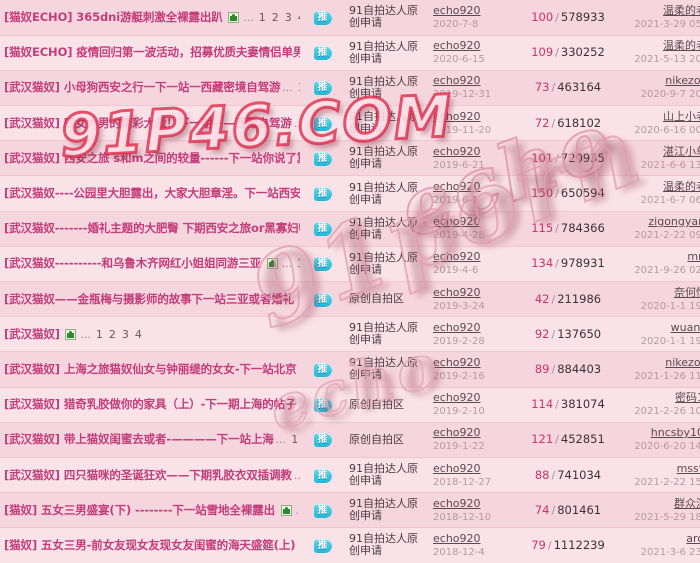  What do you see at coordinates (693, 538) in the screenshot?
I see `last-poster-link: arong` at bounding box center [693, 538].